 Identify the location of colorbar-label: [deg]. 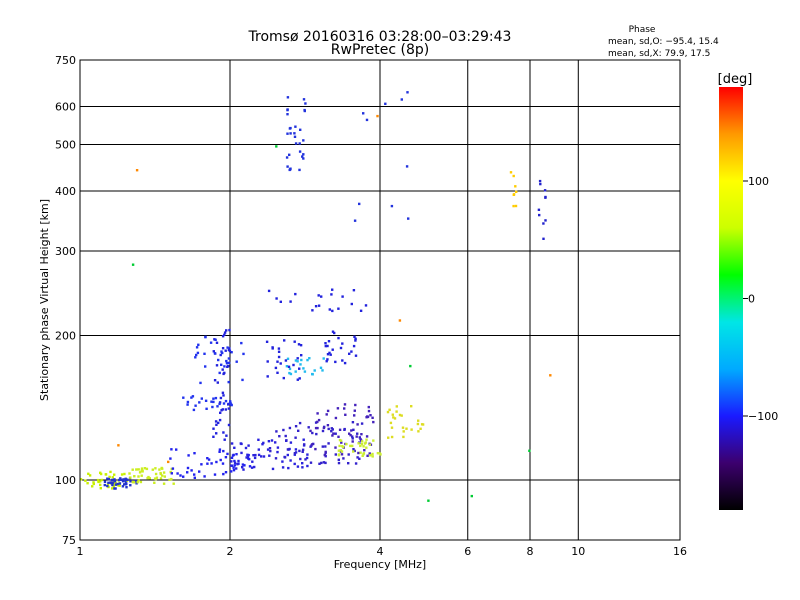
(735, 79).